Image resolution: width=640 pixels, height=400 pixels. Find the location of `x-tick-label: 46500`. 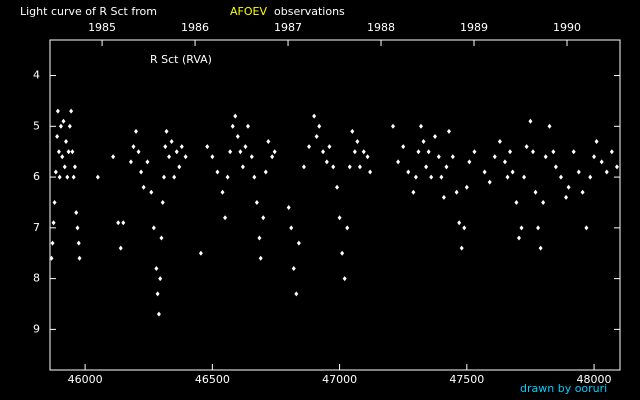

x-tick-label: 46500 is located at coordinates (212, 379).